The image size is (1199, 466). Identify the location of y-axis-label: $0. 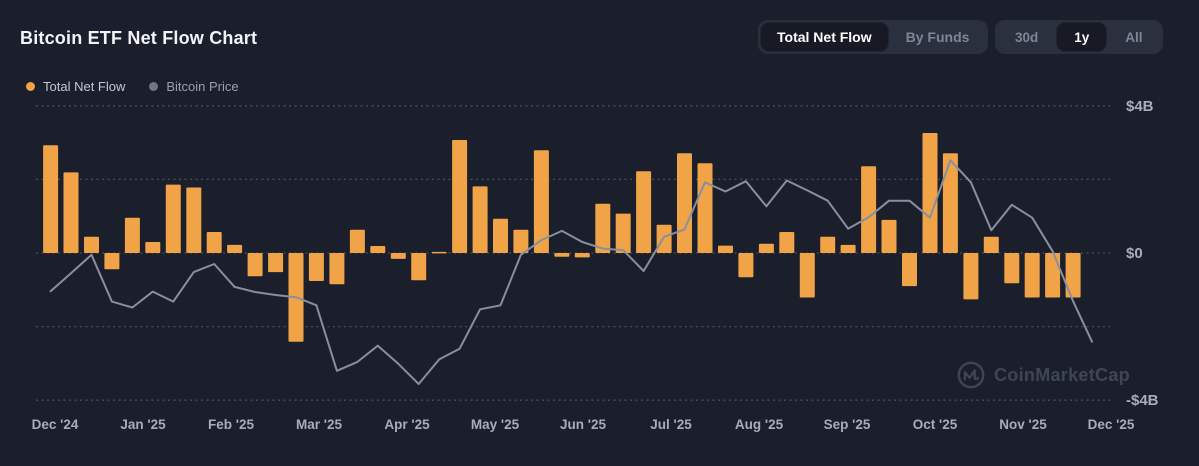
(1134, 253).